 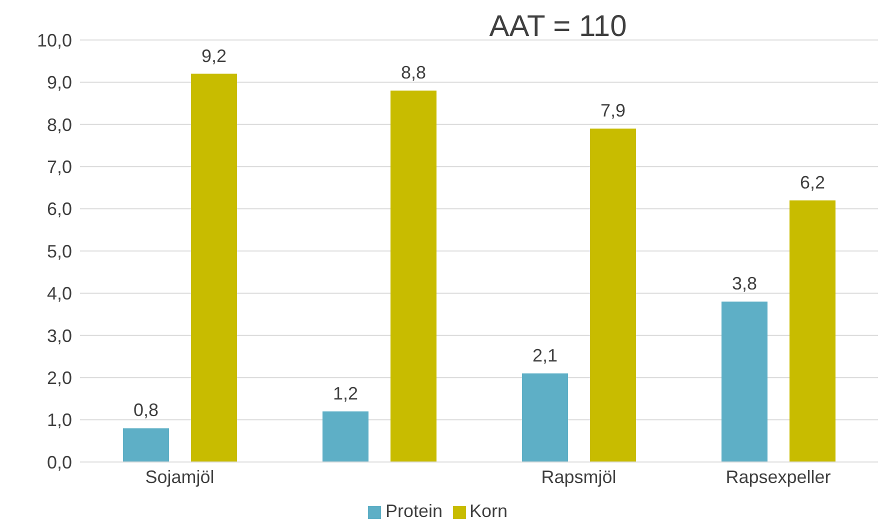 I want to click on data-label: 0,8, so click(x=146, y=410).